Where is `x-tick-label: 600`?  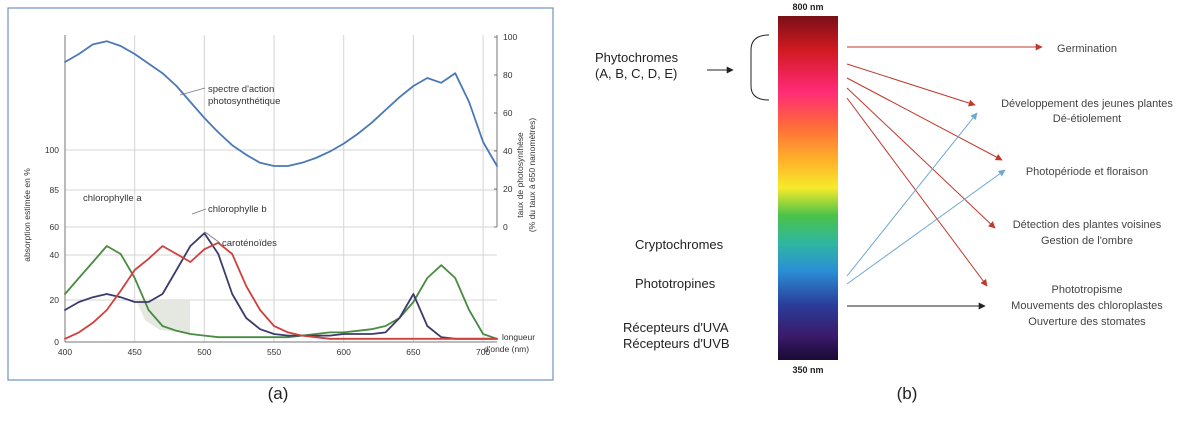
x-tick-label: 600 is located at coordinates (344, 352).